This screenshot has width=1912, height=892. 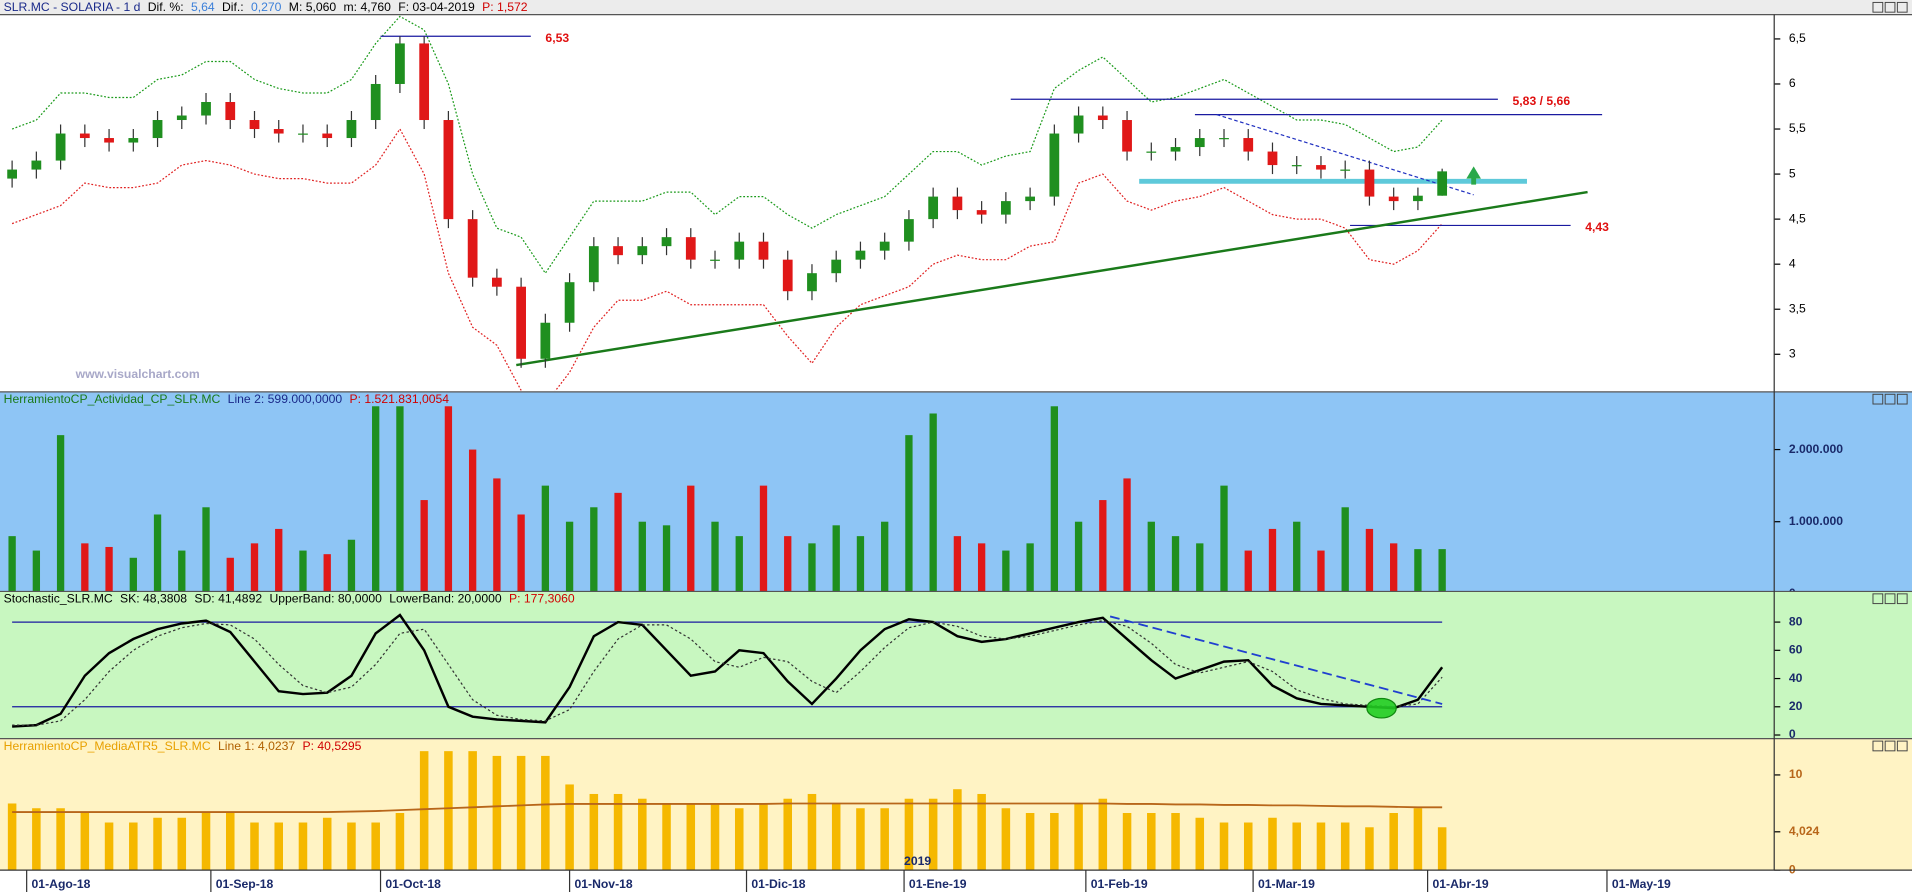 I want to click on panel-header: 5,64, so click(x=203, y=7).